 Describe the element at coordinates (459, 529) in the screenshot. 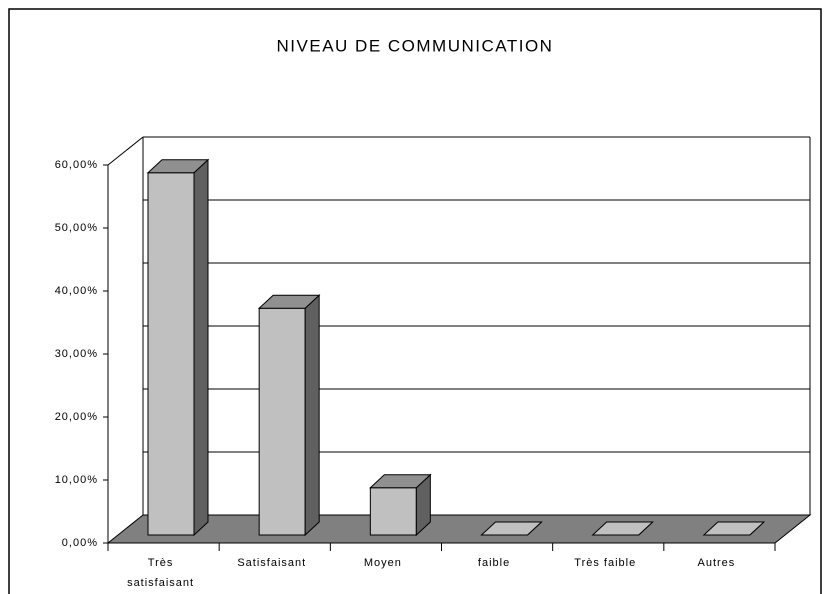

I see `floor` at that location.